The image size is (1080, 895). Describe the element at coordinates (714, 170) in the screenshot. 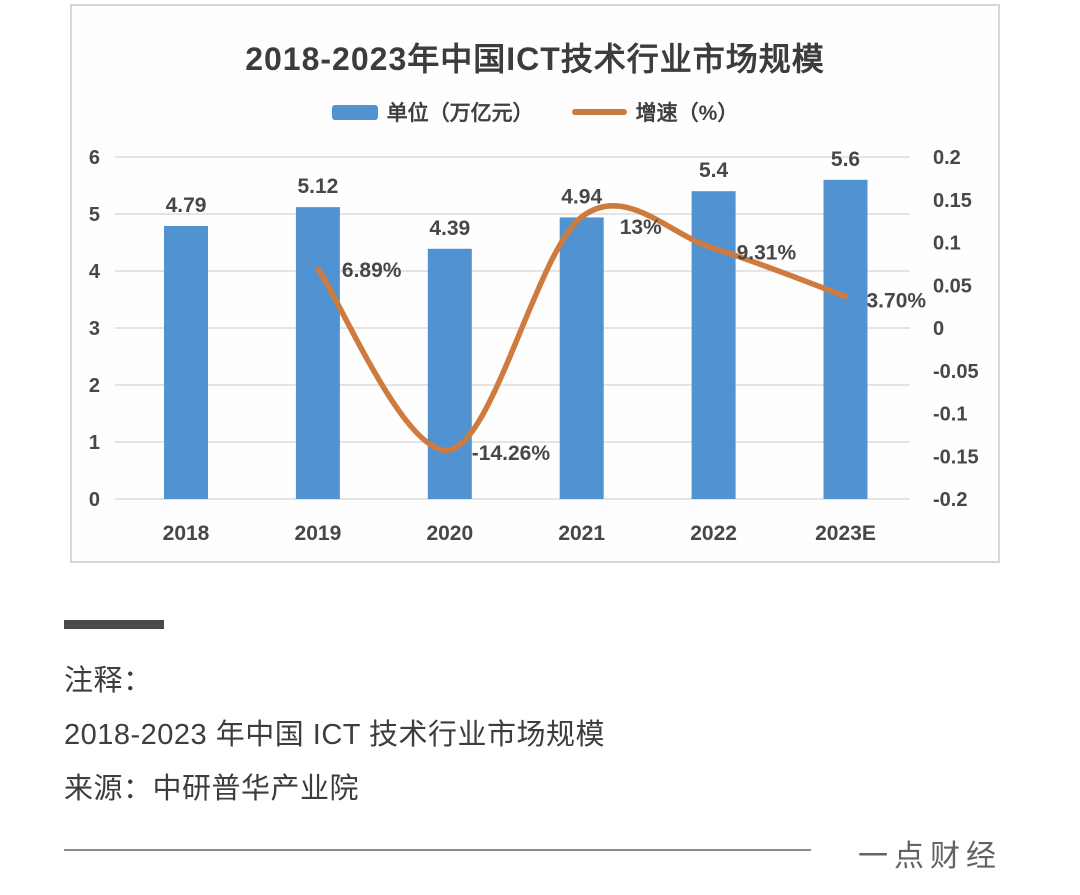

I see `bar-value-label: 5.4` at that location.